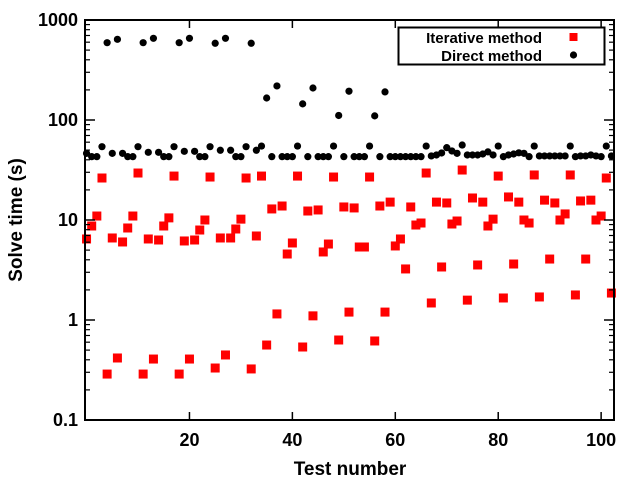 Image resolution: width=640 pixels, height=485 pixels. What do you see at coordinates (63, 120) in the screenshot?
I see `y-tick-label: 100` at bounding box center [63, 120].